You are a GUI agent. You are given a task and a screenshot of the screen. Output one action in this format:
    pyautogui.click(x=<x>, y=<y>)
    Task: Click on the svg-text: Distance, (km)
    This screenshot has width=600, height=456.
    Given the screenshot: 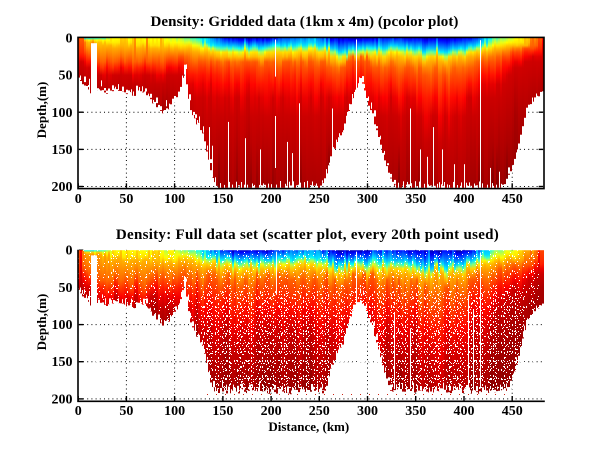 What is the action you would take?
    pyautogui.click(x=308, y=426)
    